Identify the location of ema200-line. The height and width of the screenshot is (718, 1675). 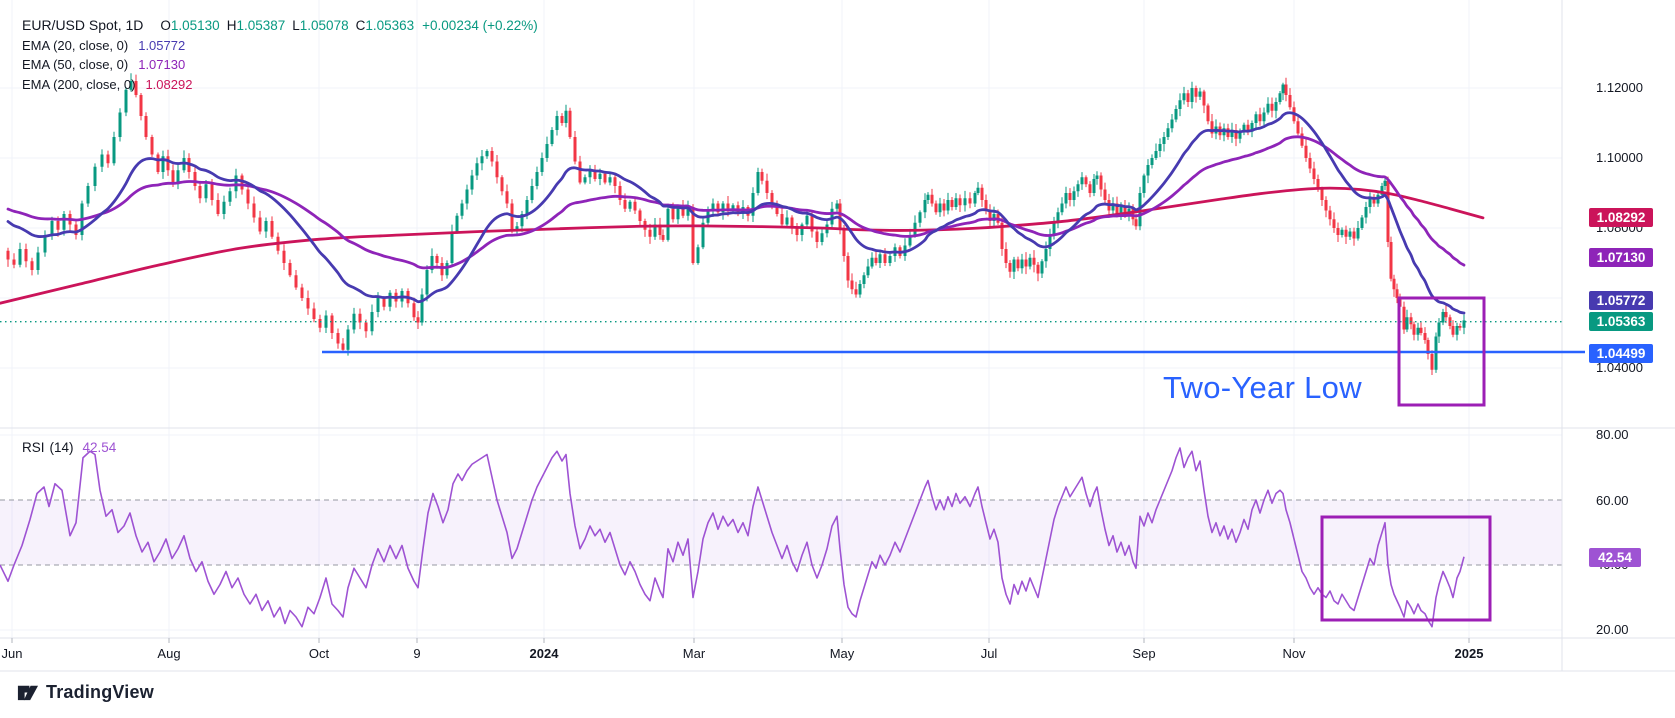
(742, 245).